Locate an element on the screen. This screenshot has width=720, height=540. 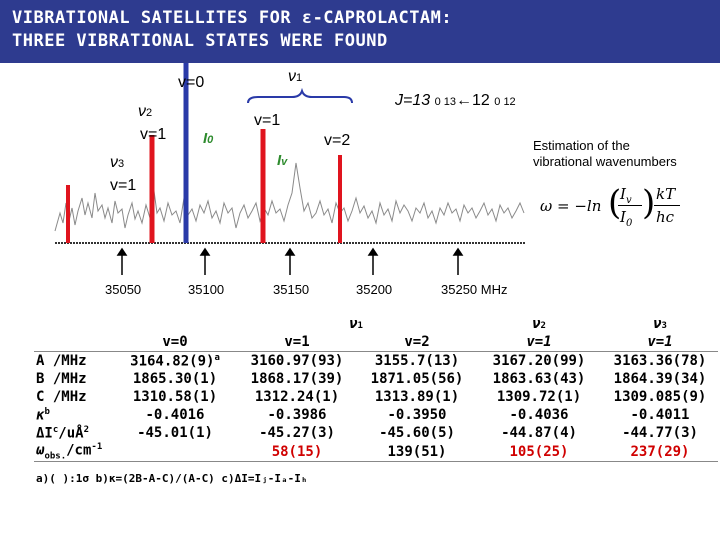
cell: -0.3986 is located at coordinates (297, 415).